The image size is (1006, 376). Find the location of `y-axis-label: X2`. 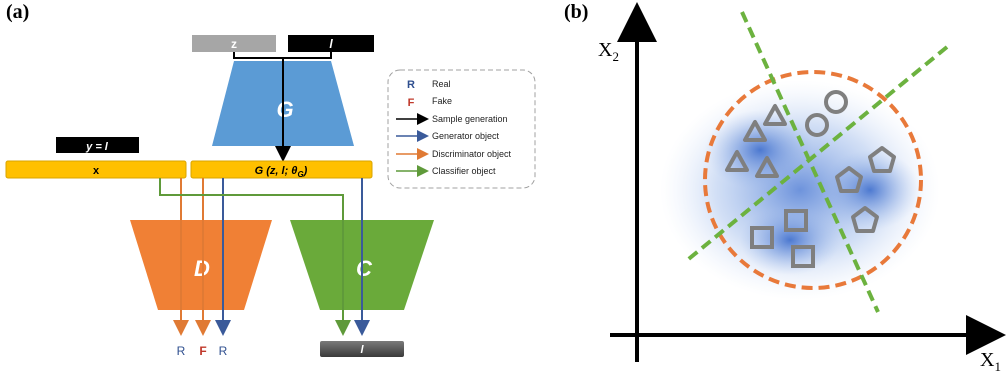

y-axis-label: X2 is located at coordinates (608, 51).